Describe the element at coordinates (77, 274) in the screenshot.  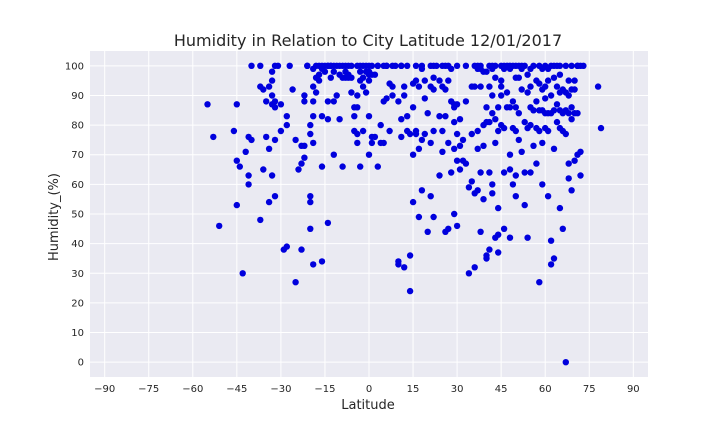
I see `y-tick-label: 30` at that location.